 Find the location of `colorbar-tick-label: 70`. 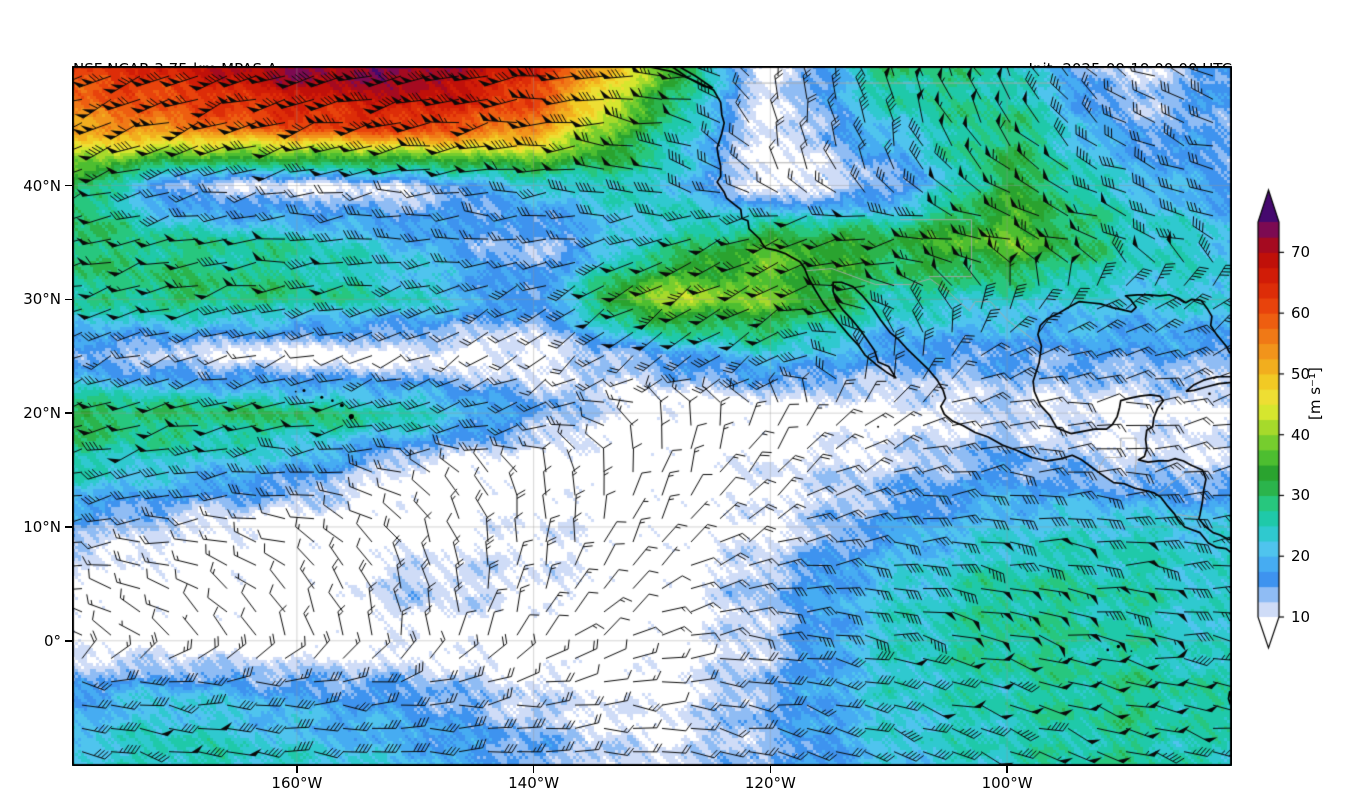

colorbar-tick-label: 70 is located at coordinates (1301, 252).